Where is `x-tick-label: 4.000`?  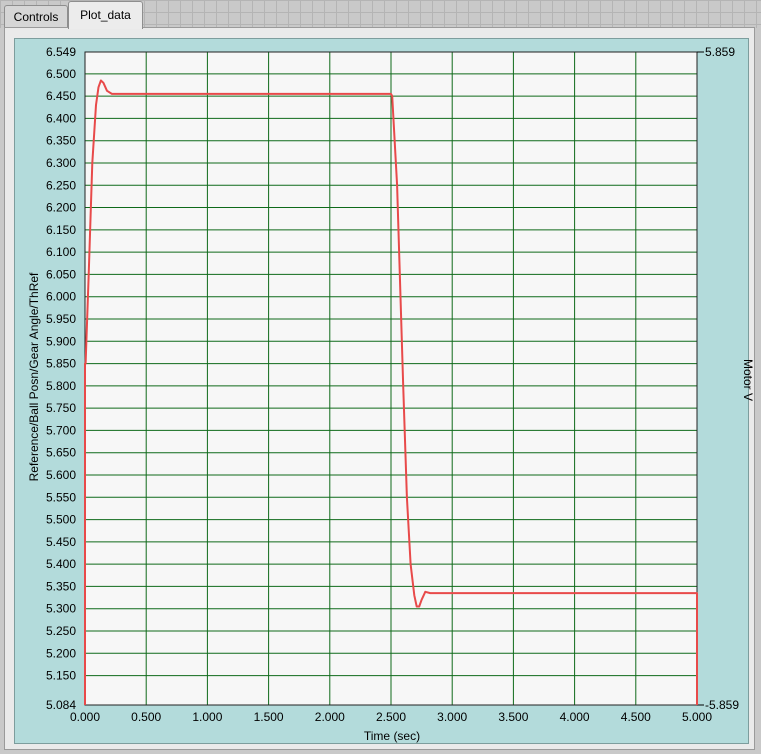 x-tick-label: 4.000 is located at coordinates (575, 717).